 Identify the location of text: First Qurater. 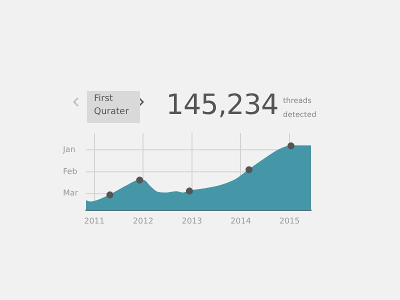
(113, 107).